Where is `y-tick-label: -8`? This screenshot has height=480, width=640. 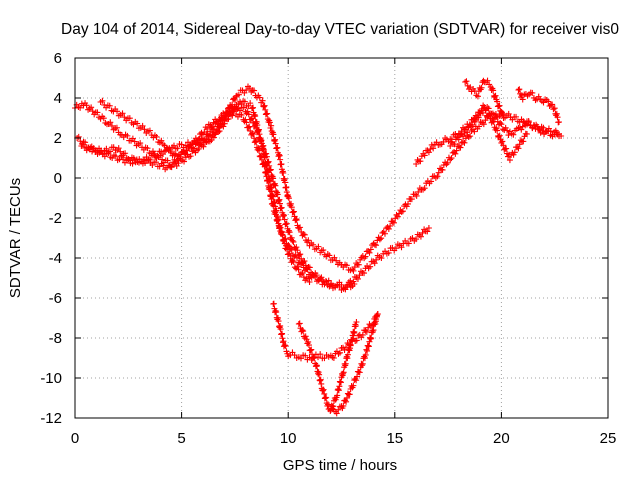
y-tick-label: -8 is located at coordinates (55, 338).